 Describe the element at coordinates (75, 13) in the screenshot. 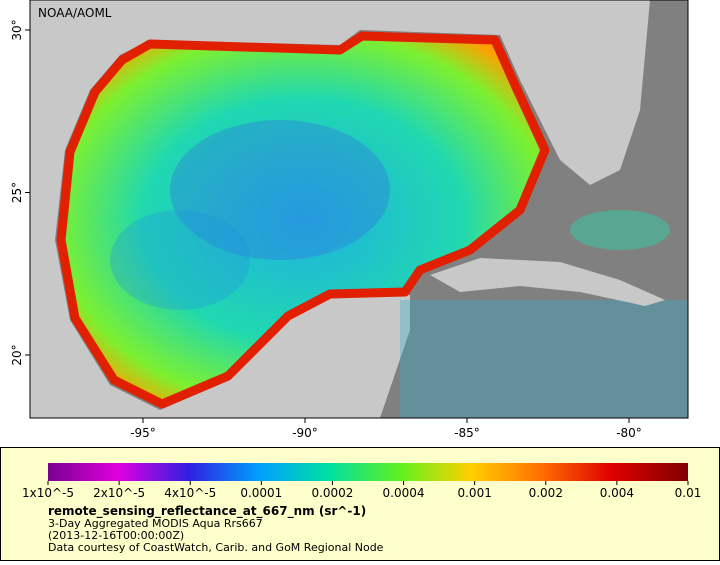

I see `source-label: NOAA/AOML` at that location.